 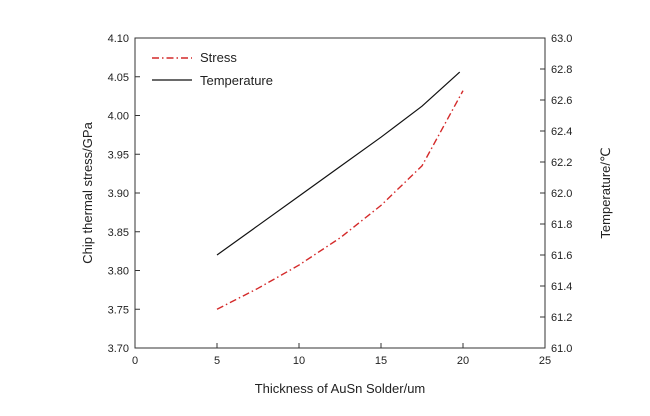 I want to click on y-right-tick-label: 62.8, so click(x=561, y=70).